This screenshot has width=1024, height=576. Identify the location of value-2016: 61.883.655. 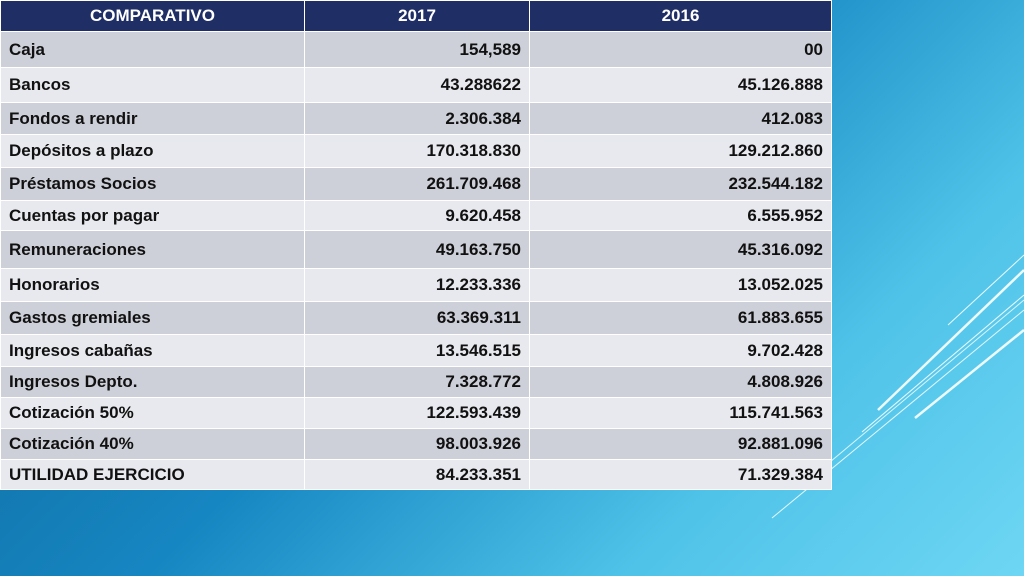
(680, 318).